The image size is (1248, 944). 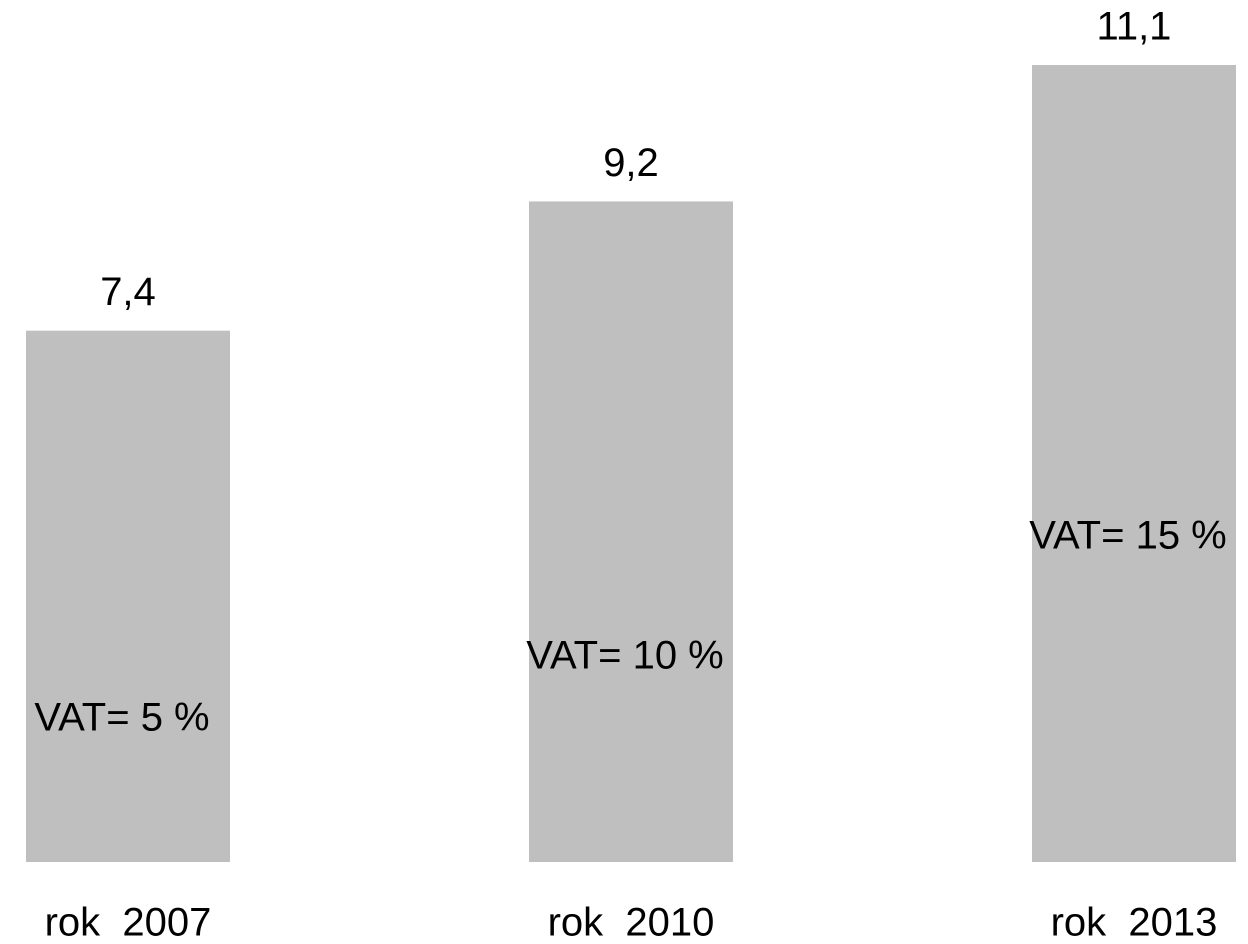 I want to click on value-label: 11,1, so click(x=1134, y=27).